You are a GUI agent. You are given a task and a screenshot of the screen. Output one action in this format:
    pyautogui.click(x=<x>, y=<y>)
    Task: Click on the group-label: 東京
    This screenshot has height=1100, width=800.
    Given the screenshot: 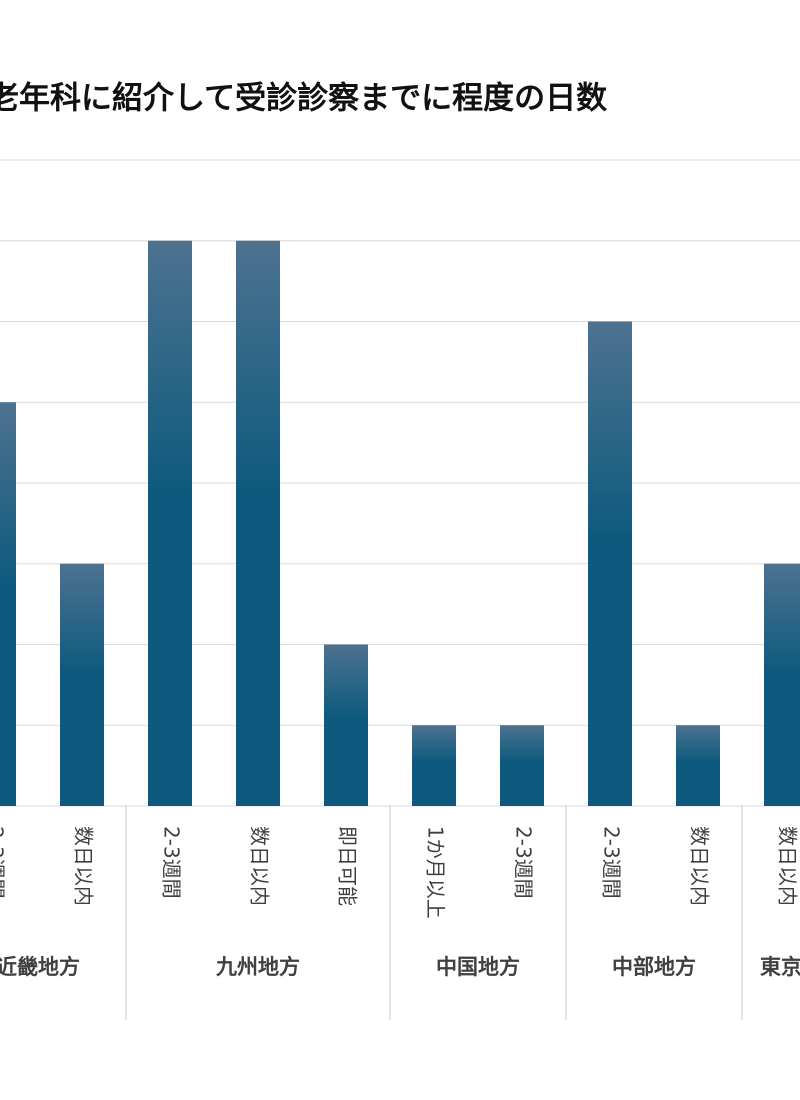 What is the action you would take?
    pyautogui.click(x=780, y=967)
    